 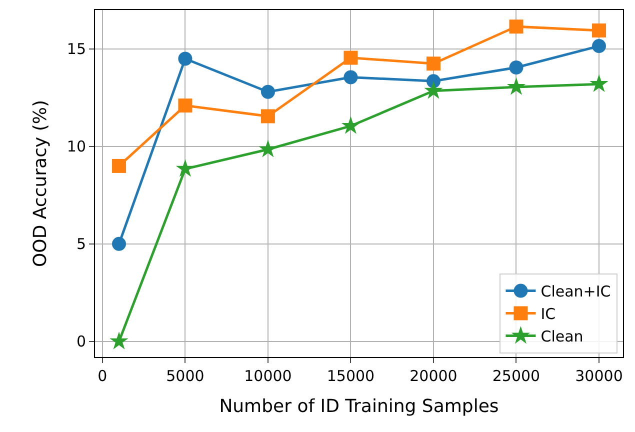 What do you see at coordinates (81, 341) in the screenshot?
I see `y-tick-label: 0` at bounding box center [81, 341].